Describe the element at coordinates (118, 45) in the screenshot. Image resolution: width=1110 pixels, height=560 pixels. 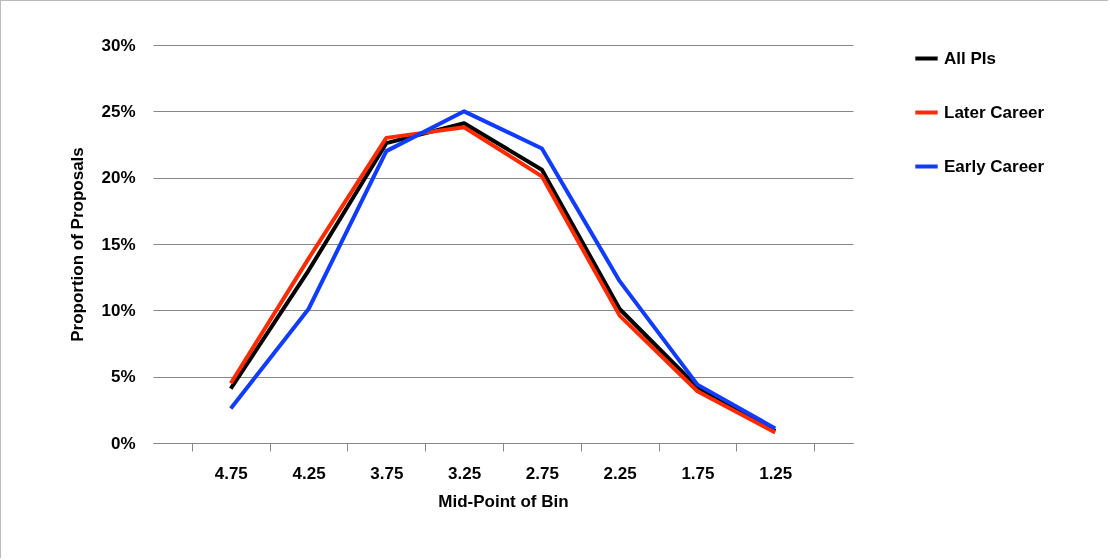
I see `y-tick-label: 30%` at that location.